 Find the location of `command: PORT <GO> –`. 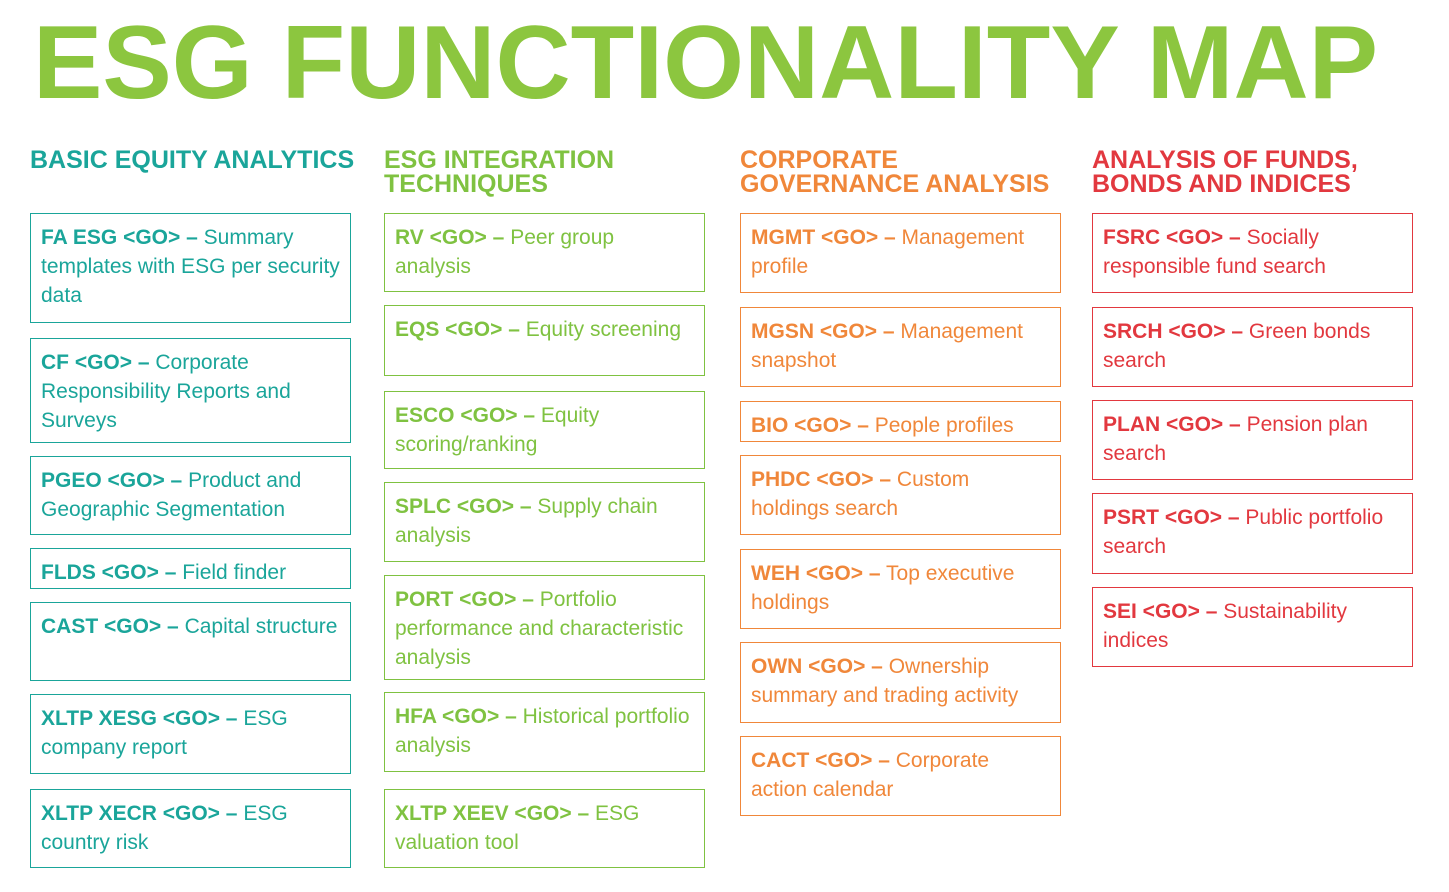

command: PORT <GO> – is located at coordinates (464, 599).